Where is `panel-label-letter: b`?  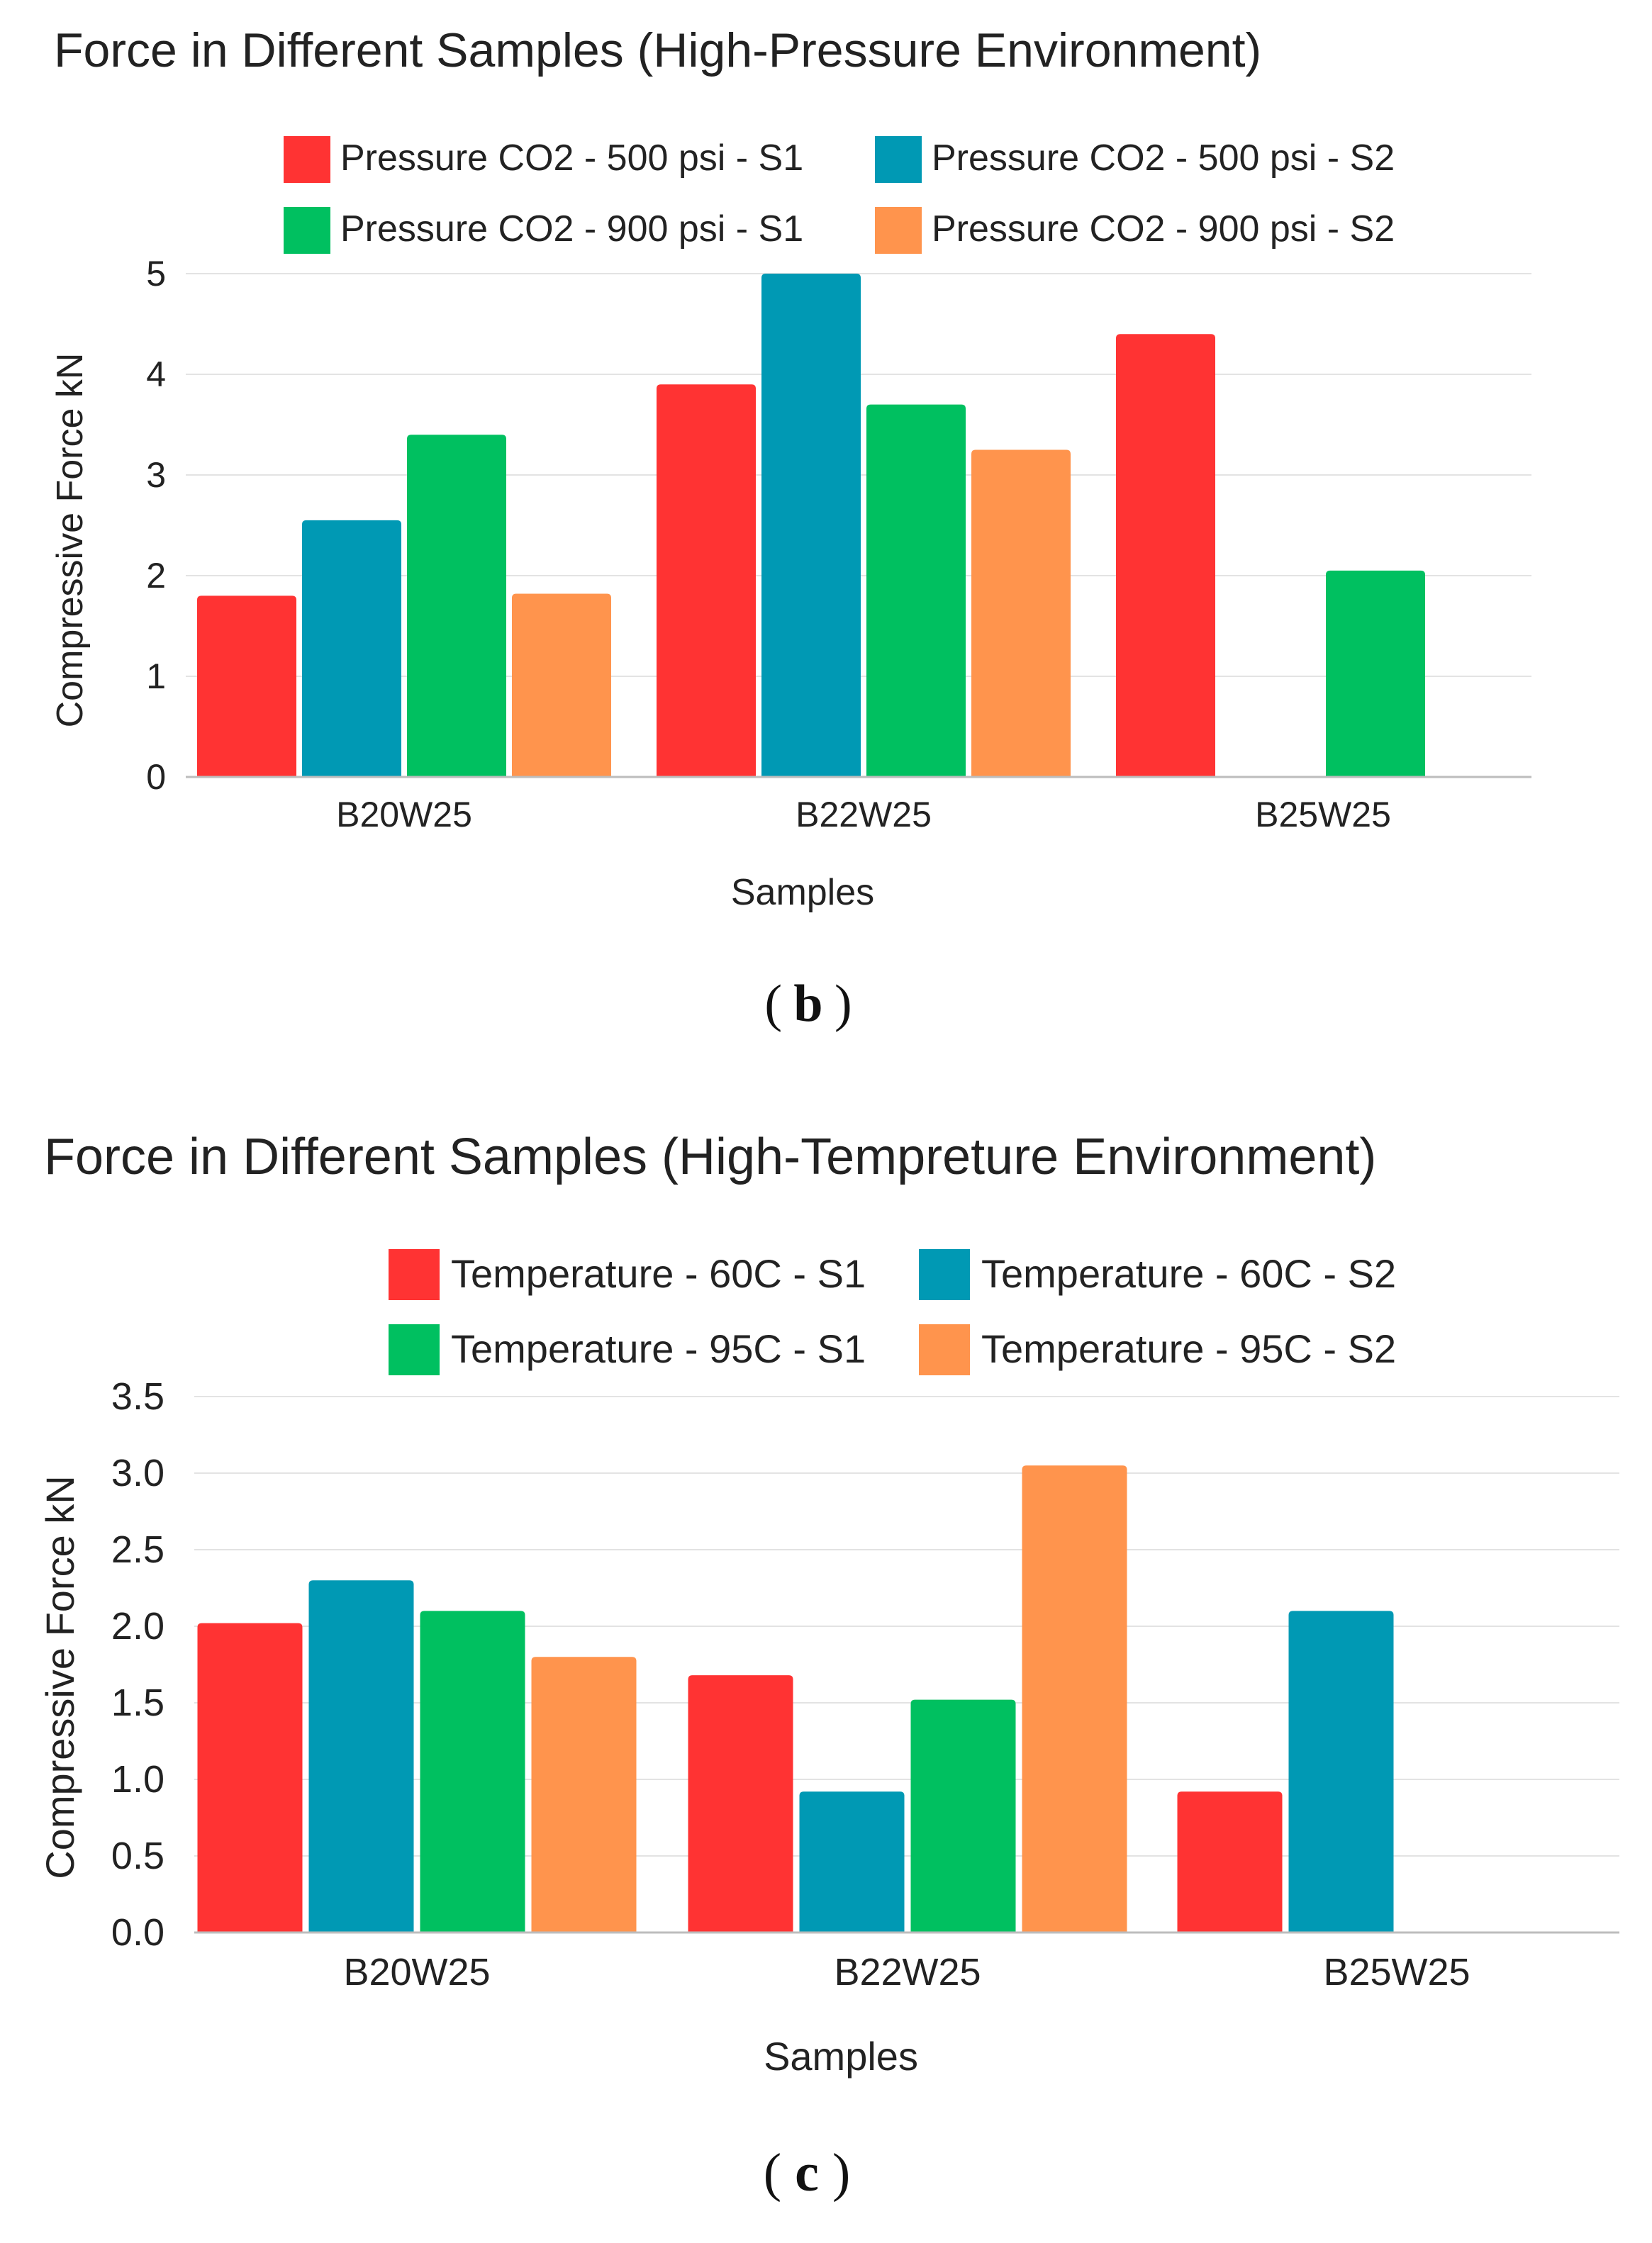
panel-label-letter: b is located at coordinates (808, 1004).